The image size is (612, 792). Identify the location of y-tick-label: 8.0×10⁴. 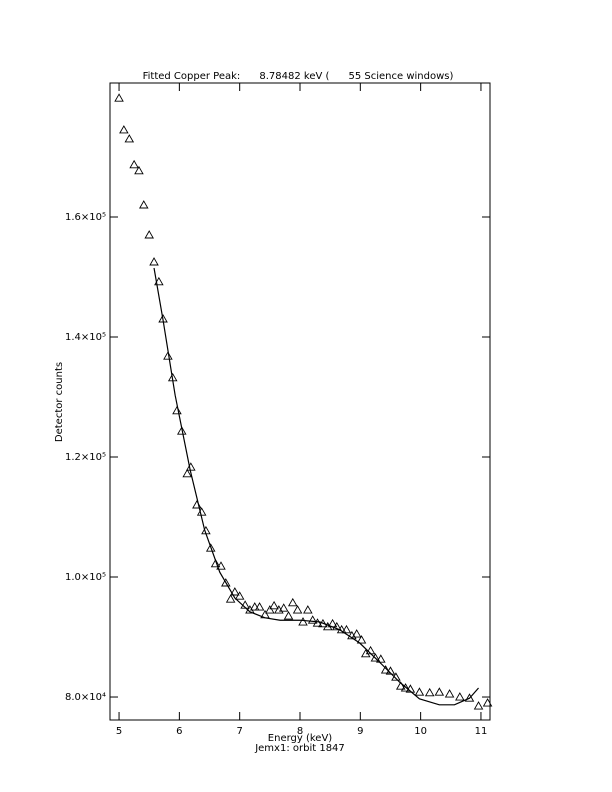
(85, 697).